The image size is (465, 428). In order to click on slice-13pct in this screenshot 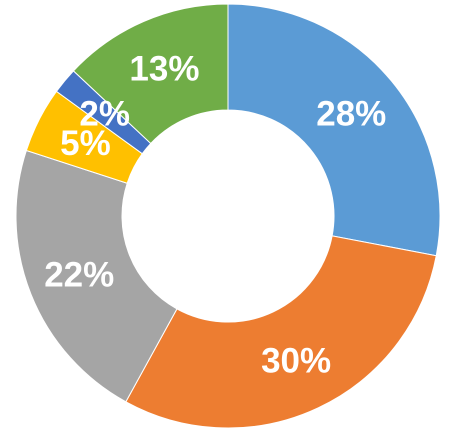, I will do `click(150, 74)`.